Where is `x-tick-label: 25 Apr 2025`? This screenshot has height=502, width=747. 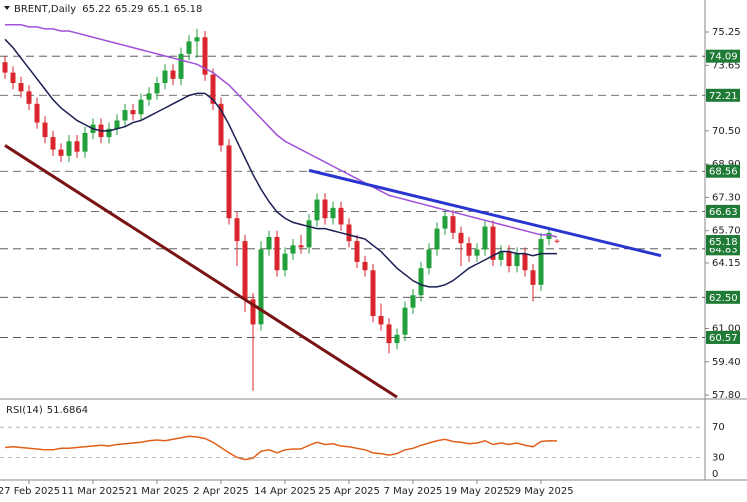
x-tick-label: 25 Apr 2025 is located at coordinates (349, 491).